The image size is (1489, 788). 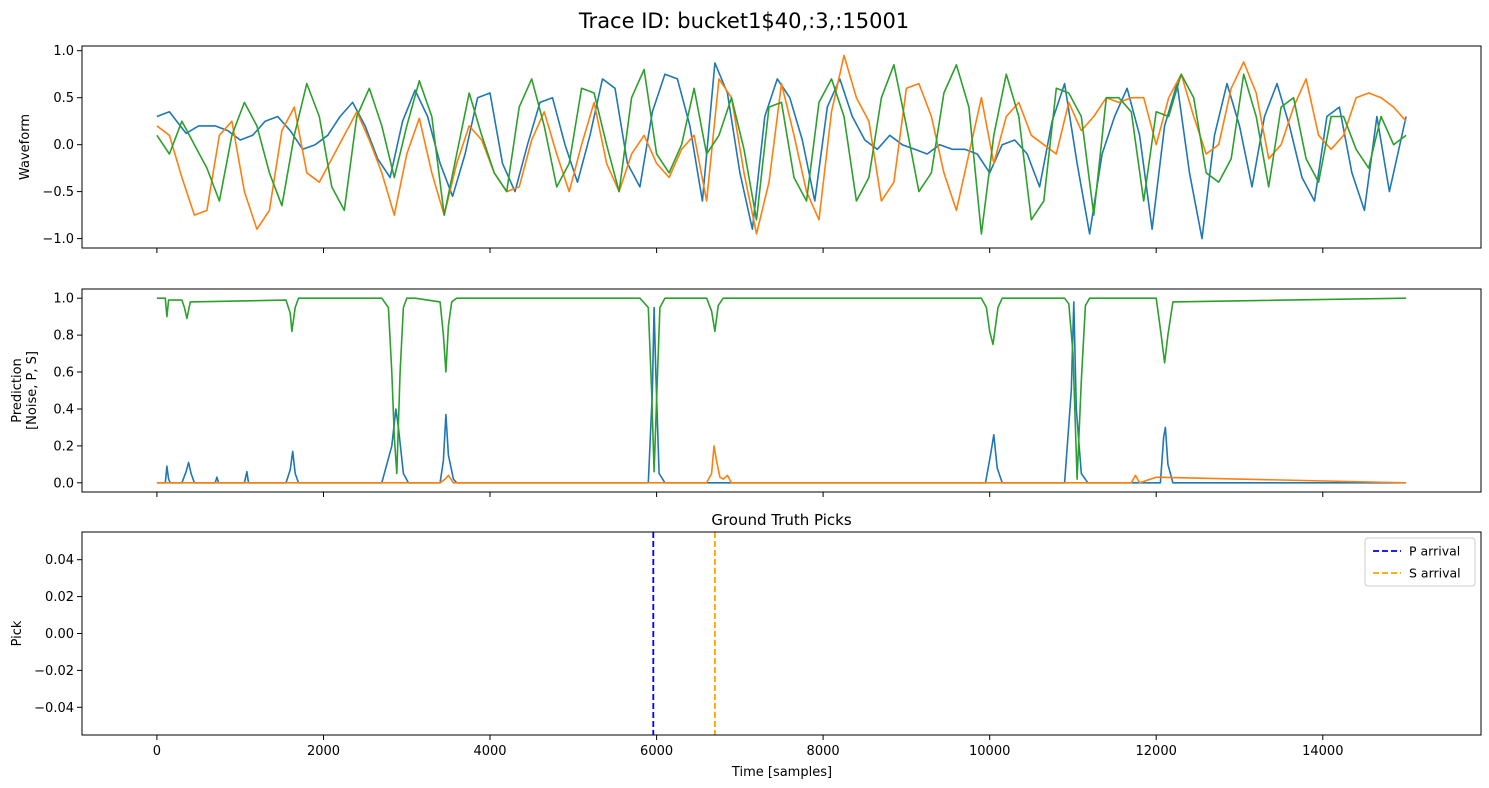 I want to click on x-tick-label: 8000, so click(x=823, y=751).